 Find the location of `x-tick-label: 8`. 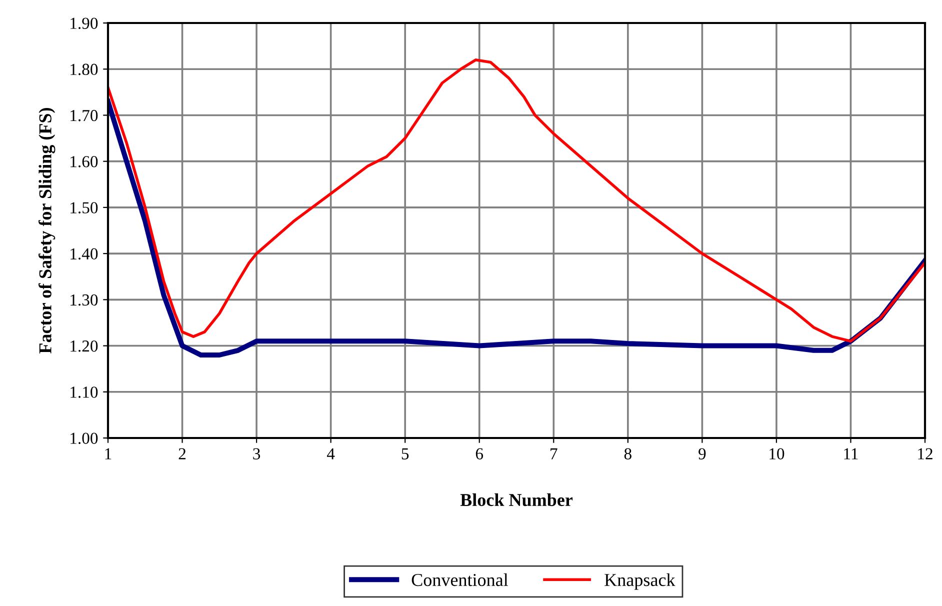

x-tick-label: 8 is located at coordinates (628, 454).